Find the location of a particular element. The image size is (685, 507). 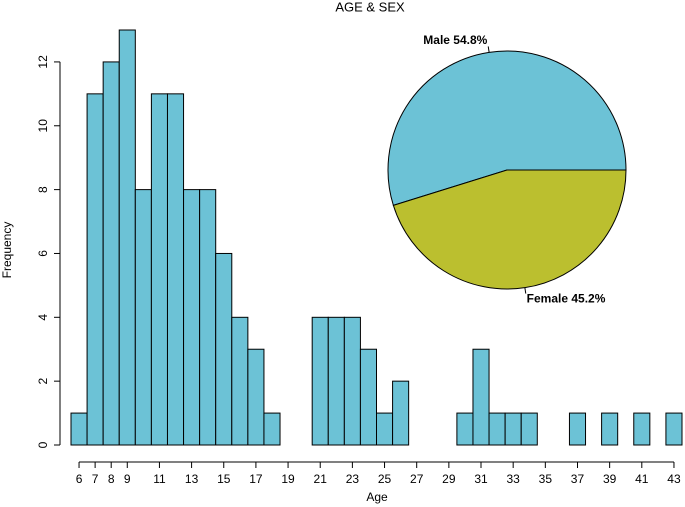

x-tick-label: 8 is located at coordinates (111, 479).